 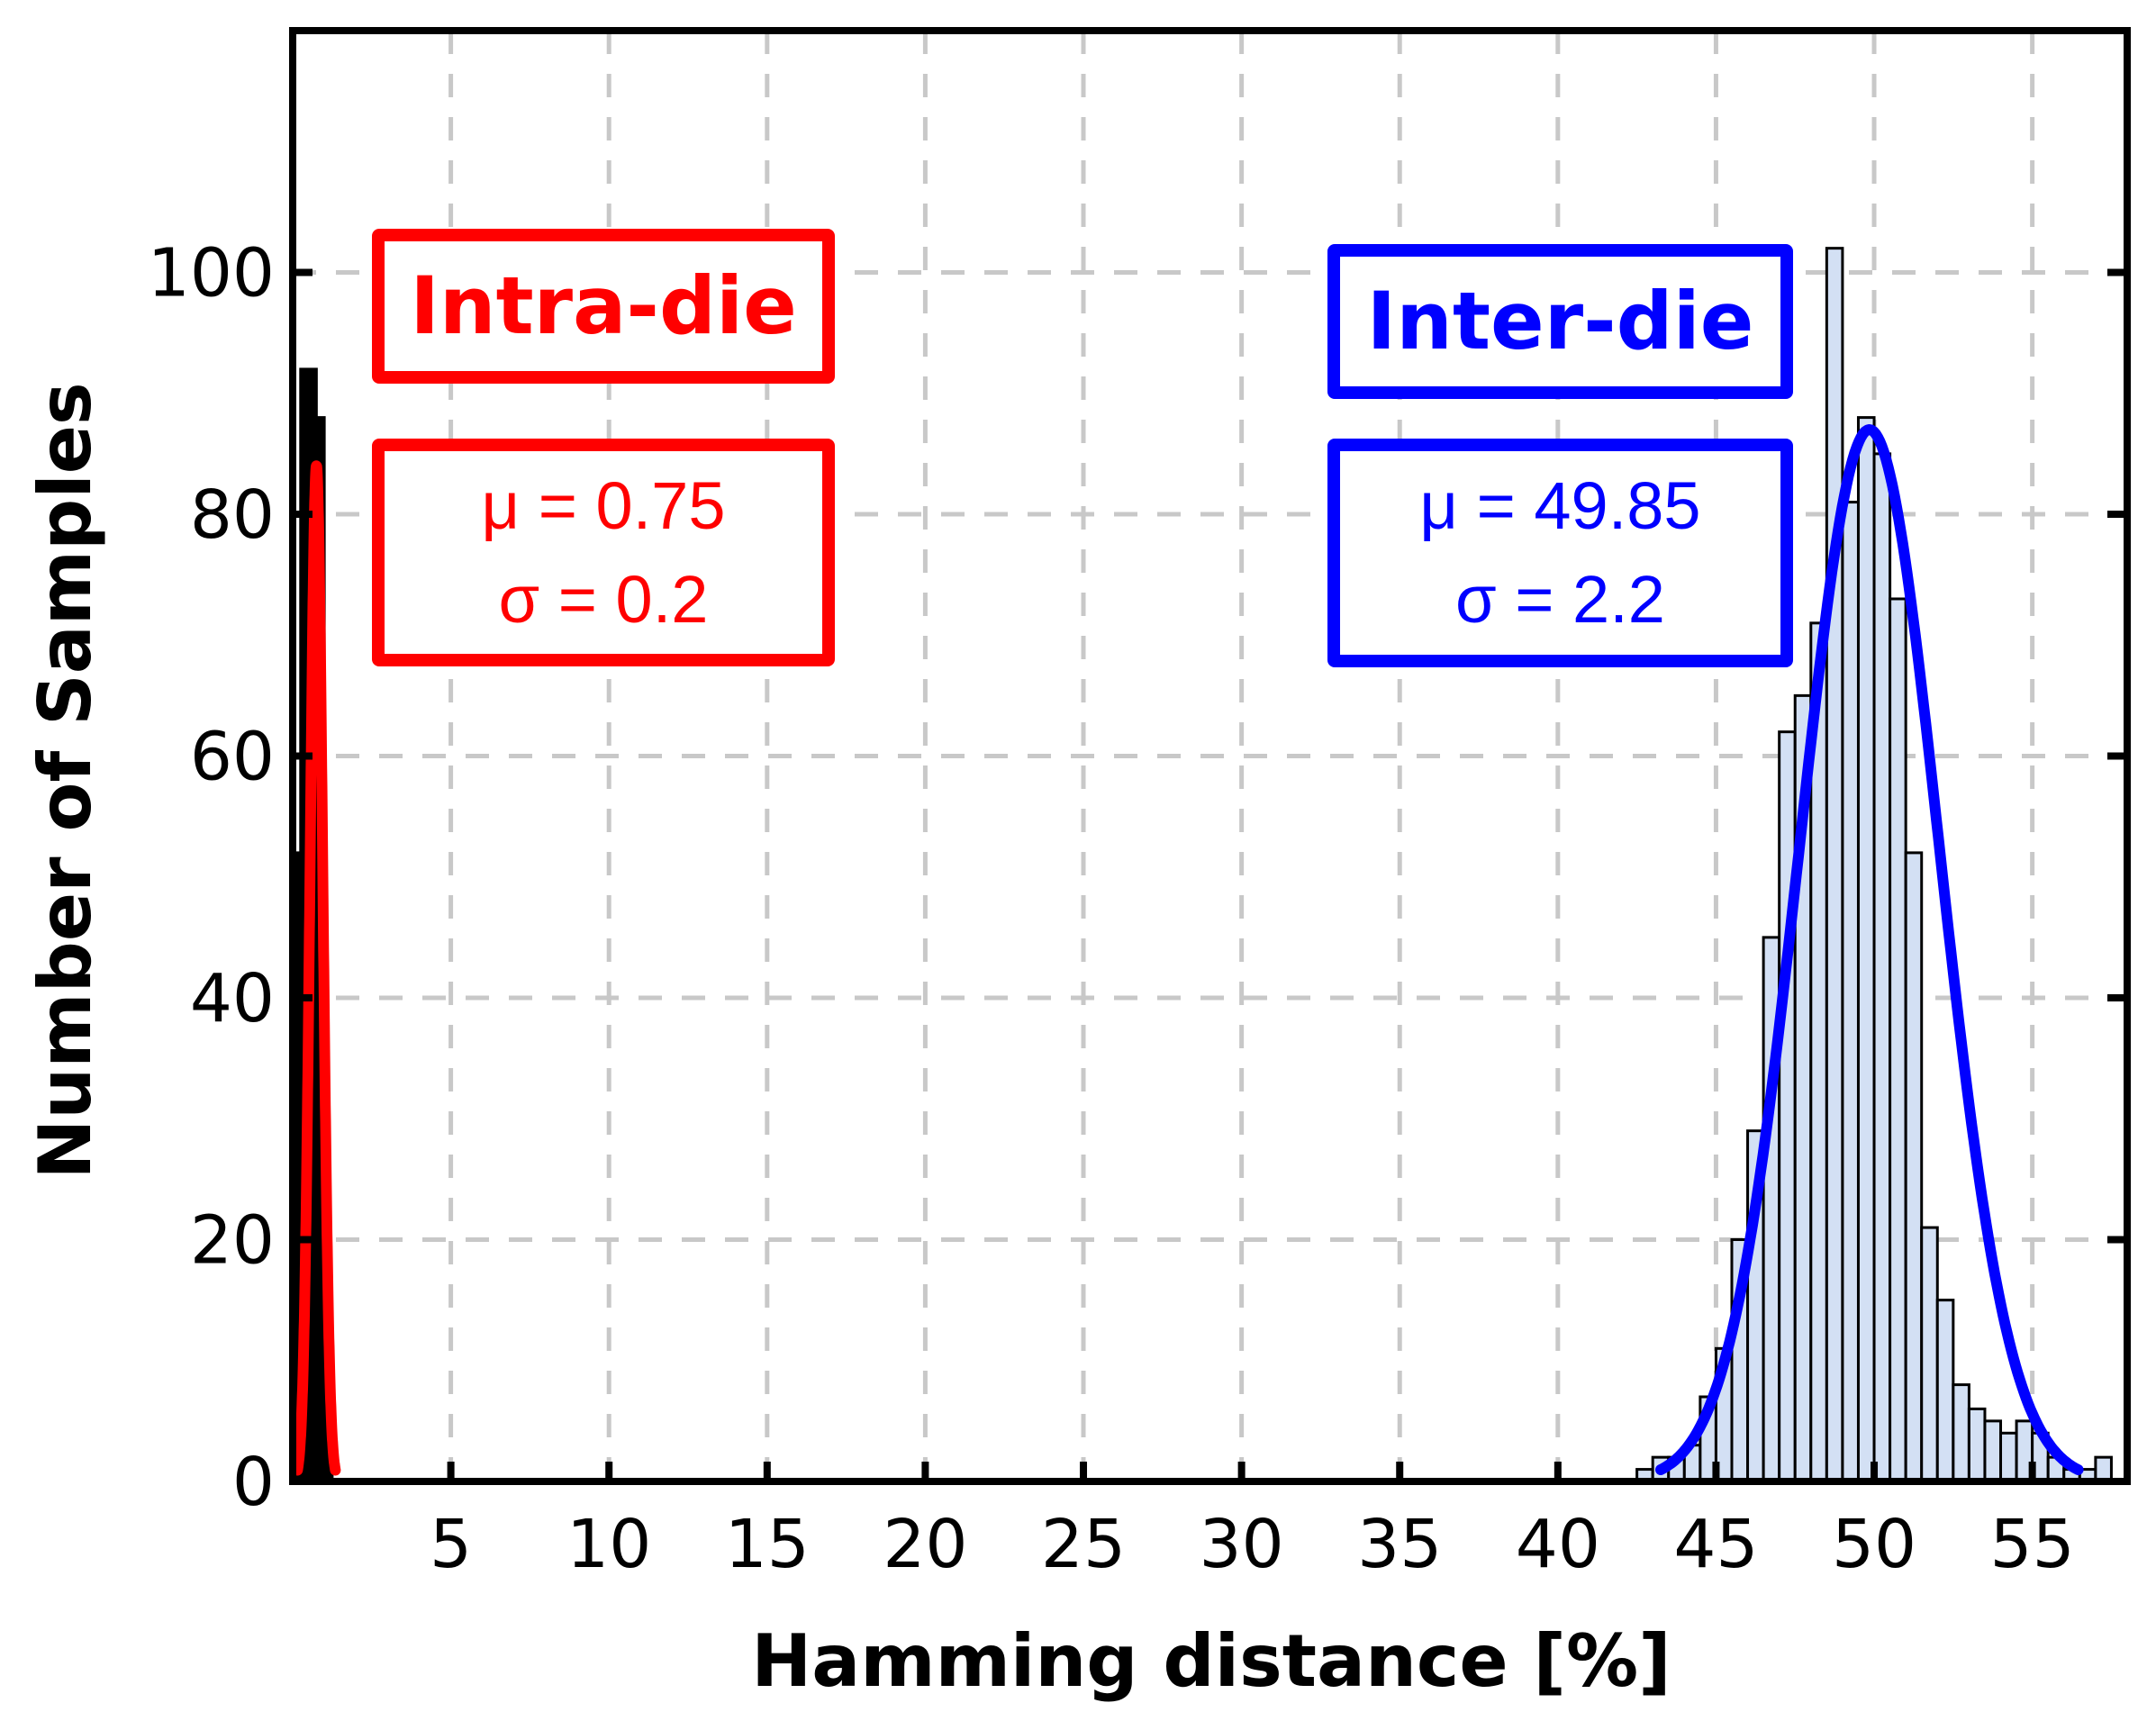 What do you see at coordinates (1083, 1544) in the screenshot?
I see `x-tick-label: 25` at bounding box center [1083, 1544].